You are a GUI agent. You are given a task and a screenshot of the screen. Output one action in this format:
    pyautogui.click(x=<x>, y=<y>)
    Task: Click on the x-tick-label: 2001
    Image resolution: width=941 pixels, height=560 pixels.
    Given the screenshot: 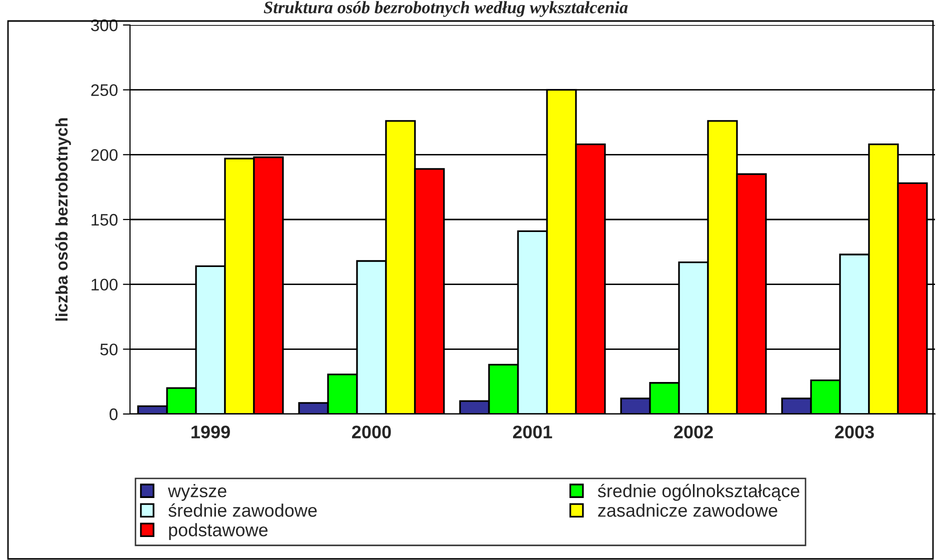 What is the action you would take?
    pyautogui.click(x=532, y=432)
    